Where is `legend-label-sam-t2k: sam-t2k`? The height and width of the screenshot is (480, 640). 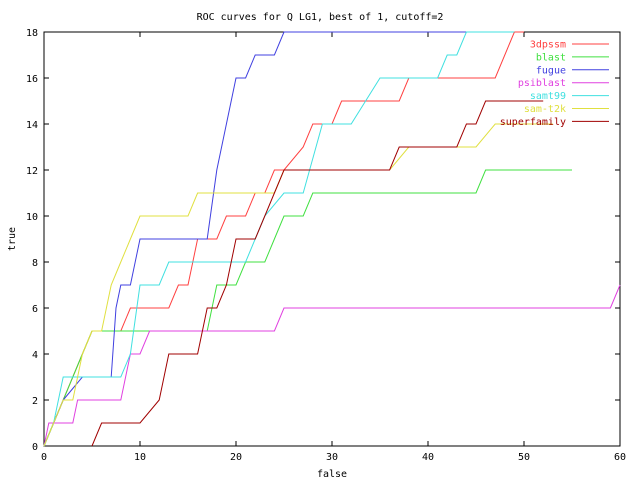
legend-label-sam-t2k: sam-t2k is located at coordinates (545, 109).